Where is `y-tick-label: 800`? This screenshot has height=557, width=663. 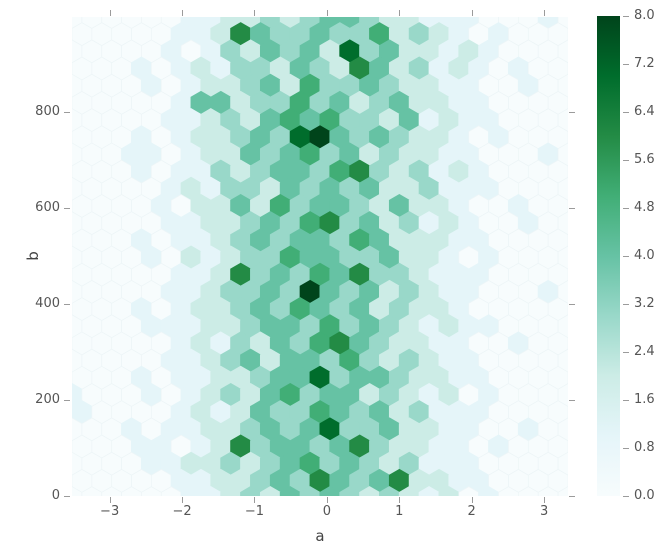 y-tick-label: 800 is located at coordinates (47, 112).